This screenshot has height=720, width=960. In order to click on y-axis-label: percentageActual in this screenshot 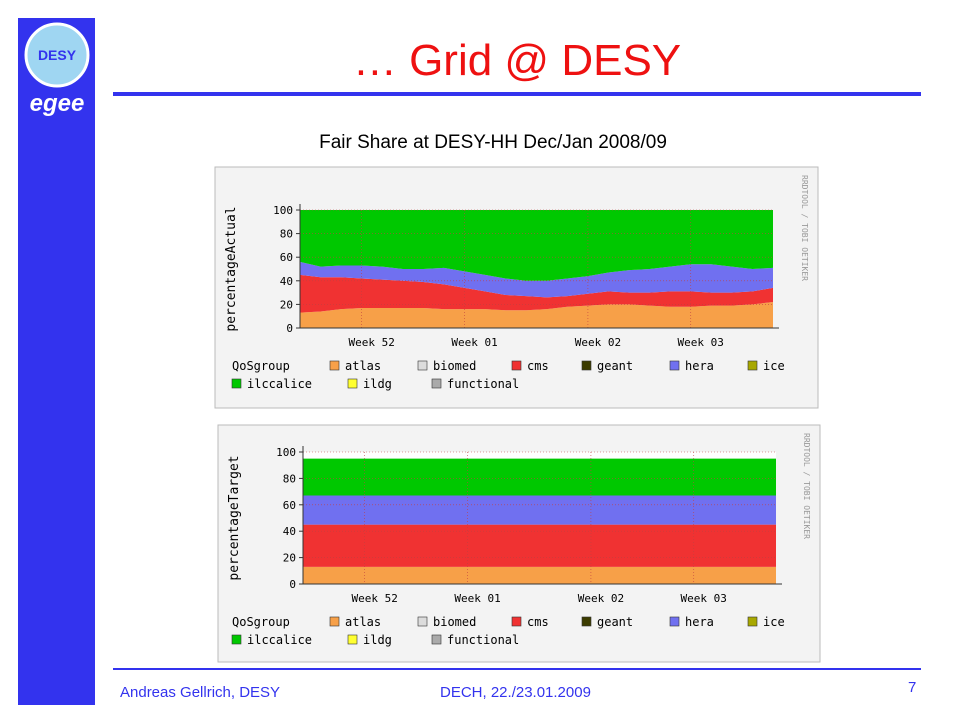, I will do `click(231, 268)`.